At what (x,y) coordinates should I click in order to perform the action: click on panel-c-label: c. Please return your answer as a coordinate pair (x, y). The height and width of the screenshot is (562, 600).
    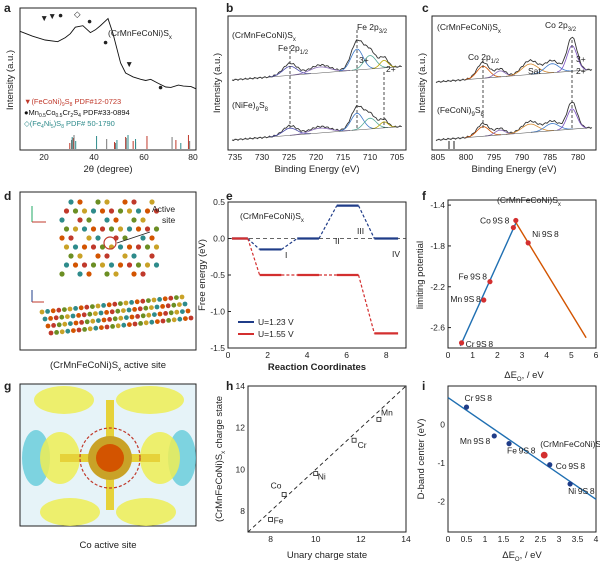
    Looking at the image, I should click on (425, 8).